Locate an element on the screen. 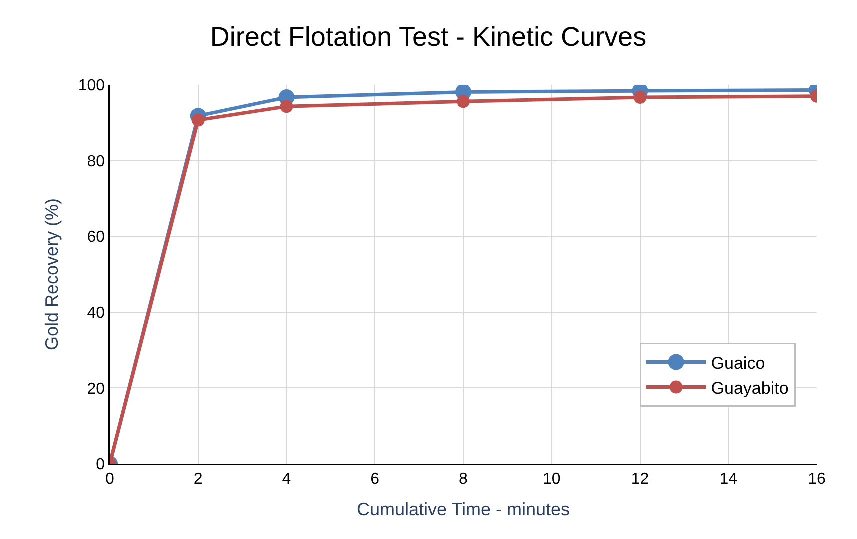 Image resolution: width=857 pixels, height=539 pixels. x-tick-label: 16 is located at coordinates (817, 479).